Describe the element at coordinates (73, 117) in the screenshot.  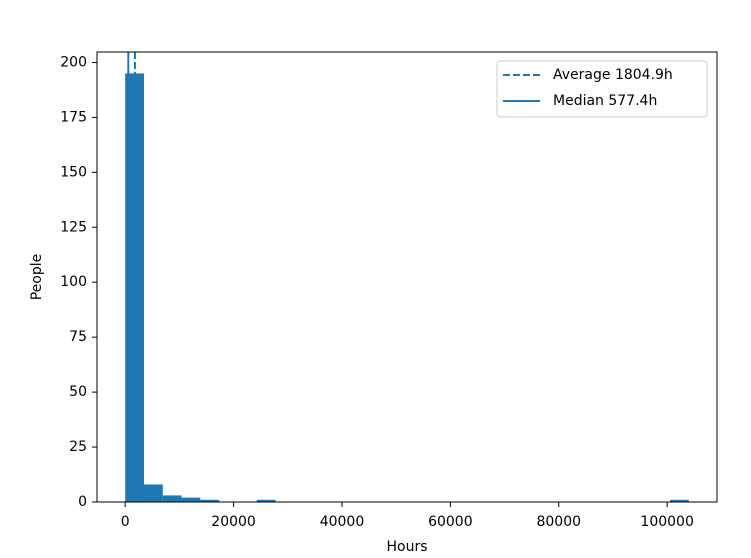
I see `y-tick-label: 175` at that location.